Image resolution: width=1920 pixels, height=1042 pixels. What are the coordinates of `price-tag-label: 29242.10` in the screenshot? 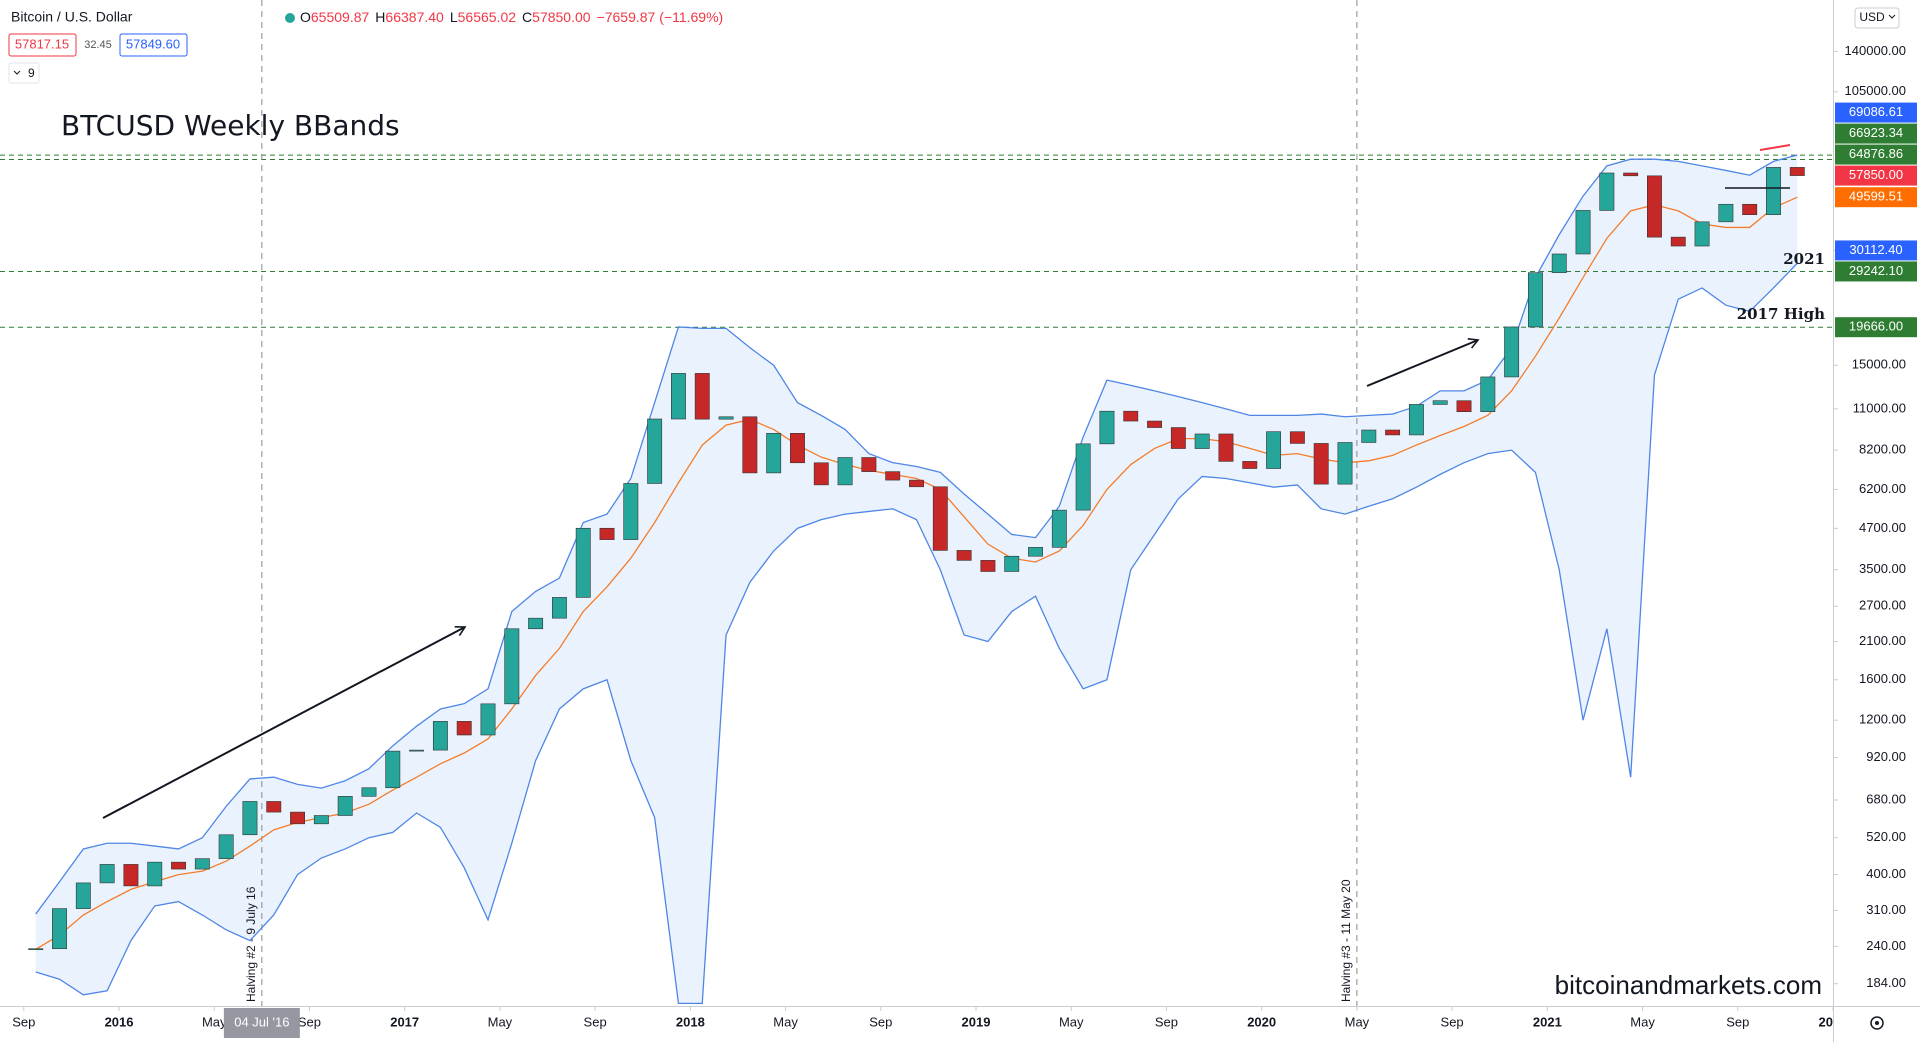 It's located at (1876, 270).